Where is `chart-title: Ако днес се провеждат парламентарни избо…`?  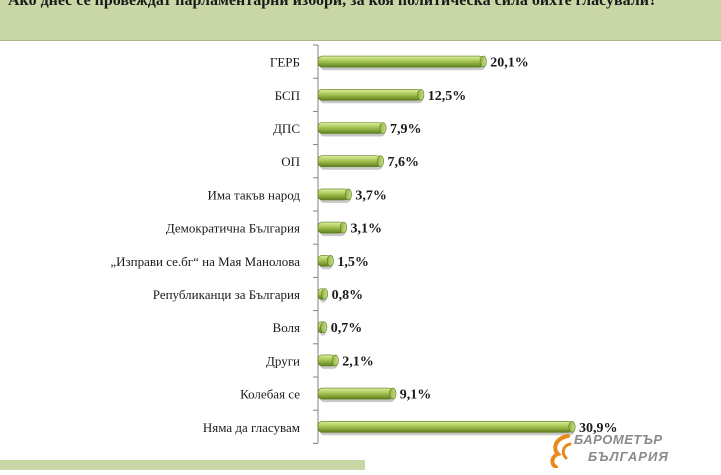 chart-title: Ако днес се провеждат парламентарни избо… is located at coordinates (332, 4).